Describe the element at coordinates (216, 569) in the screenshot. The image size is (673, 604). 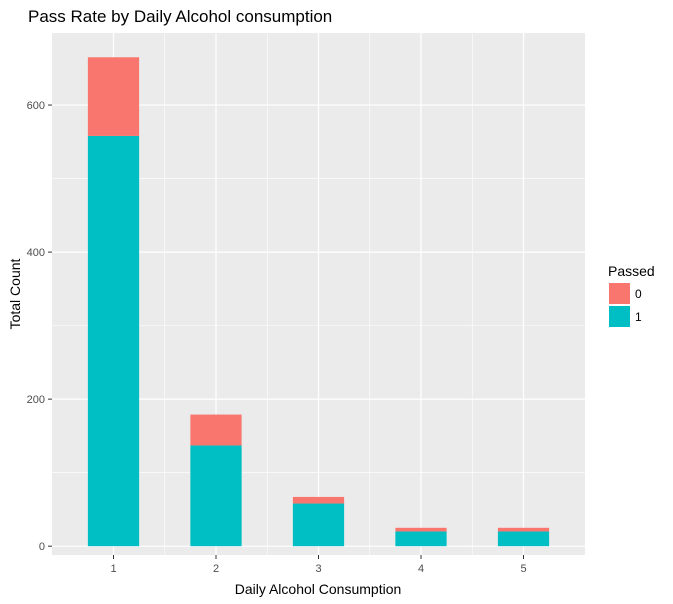
I see `x-tick-label: 2` at that location.